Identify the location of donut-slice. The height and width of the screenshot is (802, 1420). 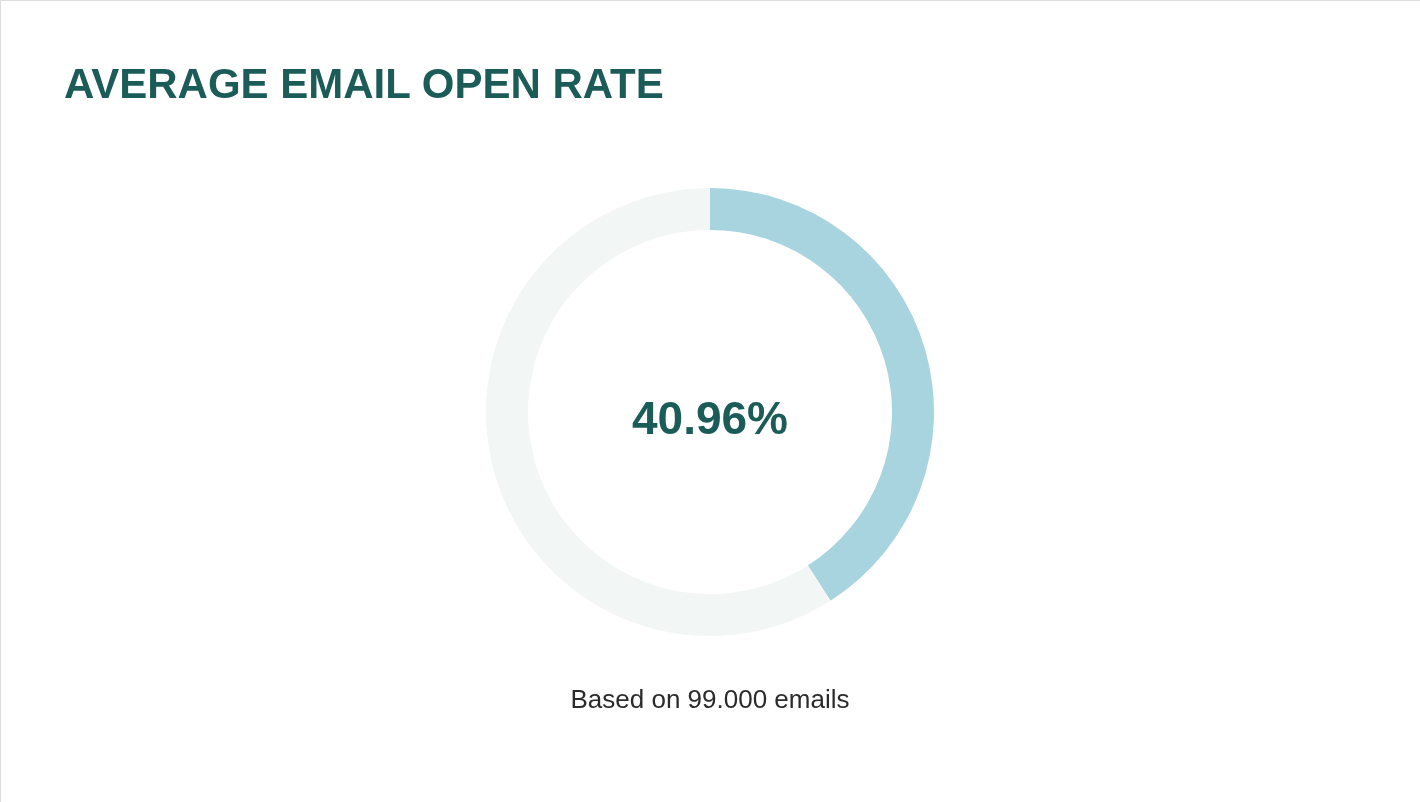
(658, 412).